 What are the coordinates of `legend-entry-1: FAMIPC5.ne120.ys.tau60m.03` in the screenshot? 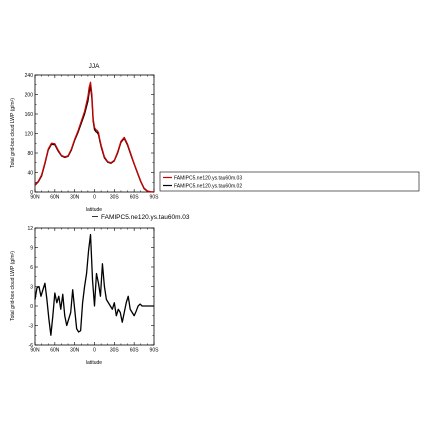 It's located at (208, 179).